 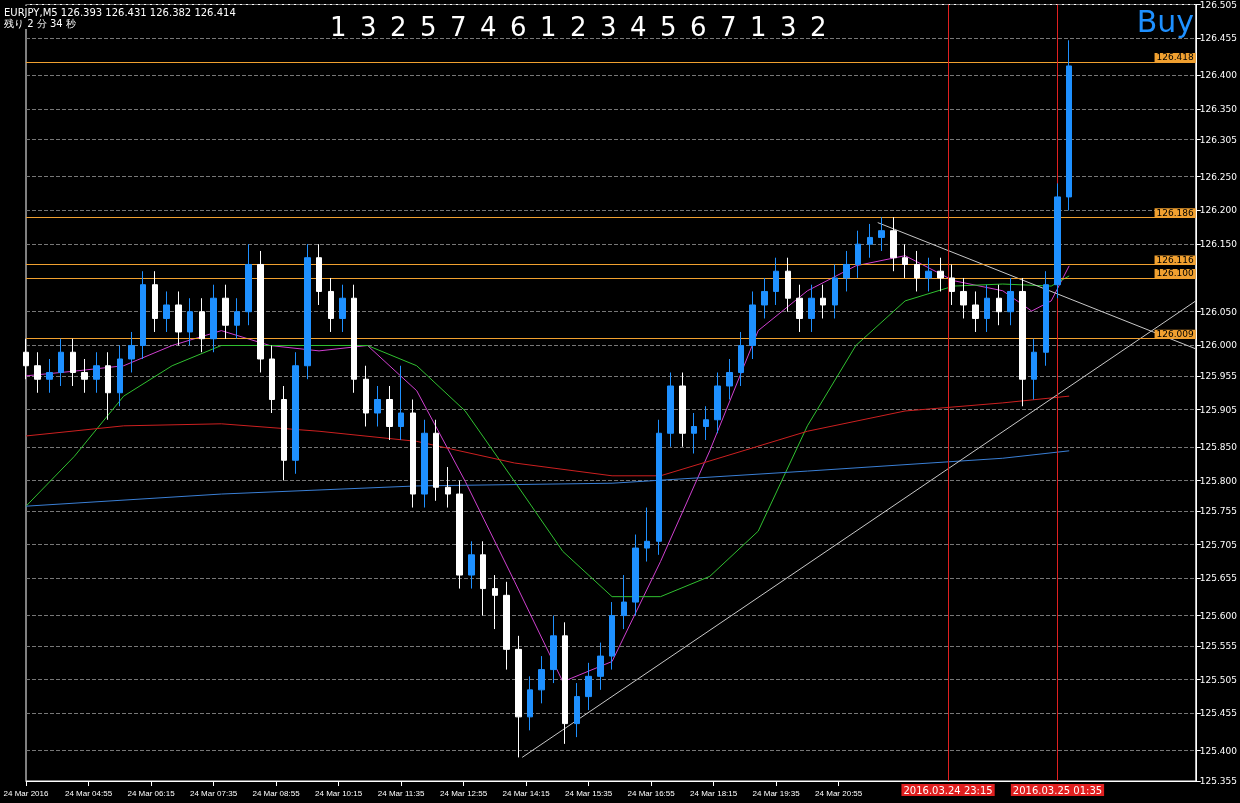 I want to click on y-tick-label: 126.505, so click(x=1218, y=5).